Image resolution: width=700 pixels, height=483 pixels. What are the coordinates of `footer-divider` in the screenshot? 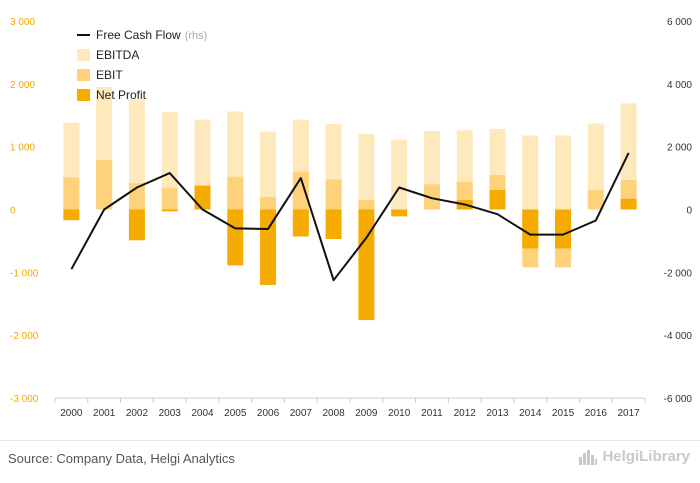 It's located at (350, 440).